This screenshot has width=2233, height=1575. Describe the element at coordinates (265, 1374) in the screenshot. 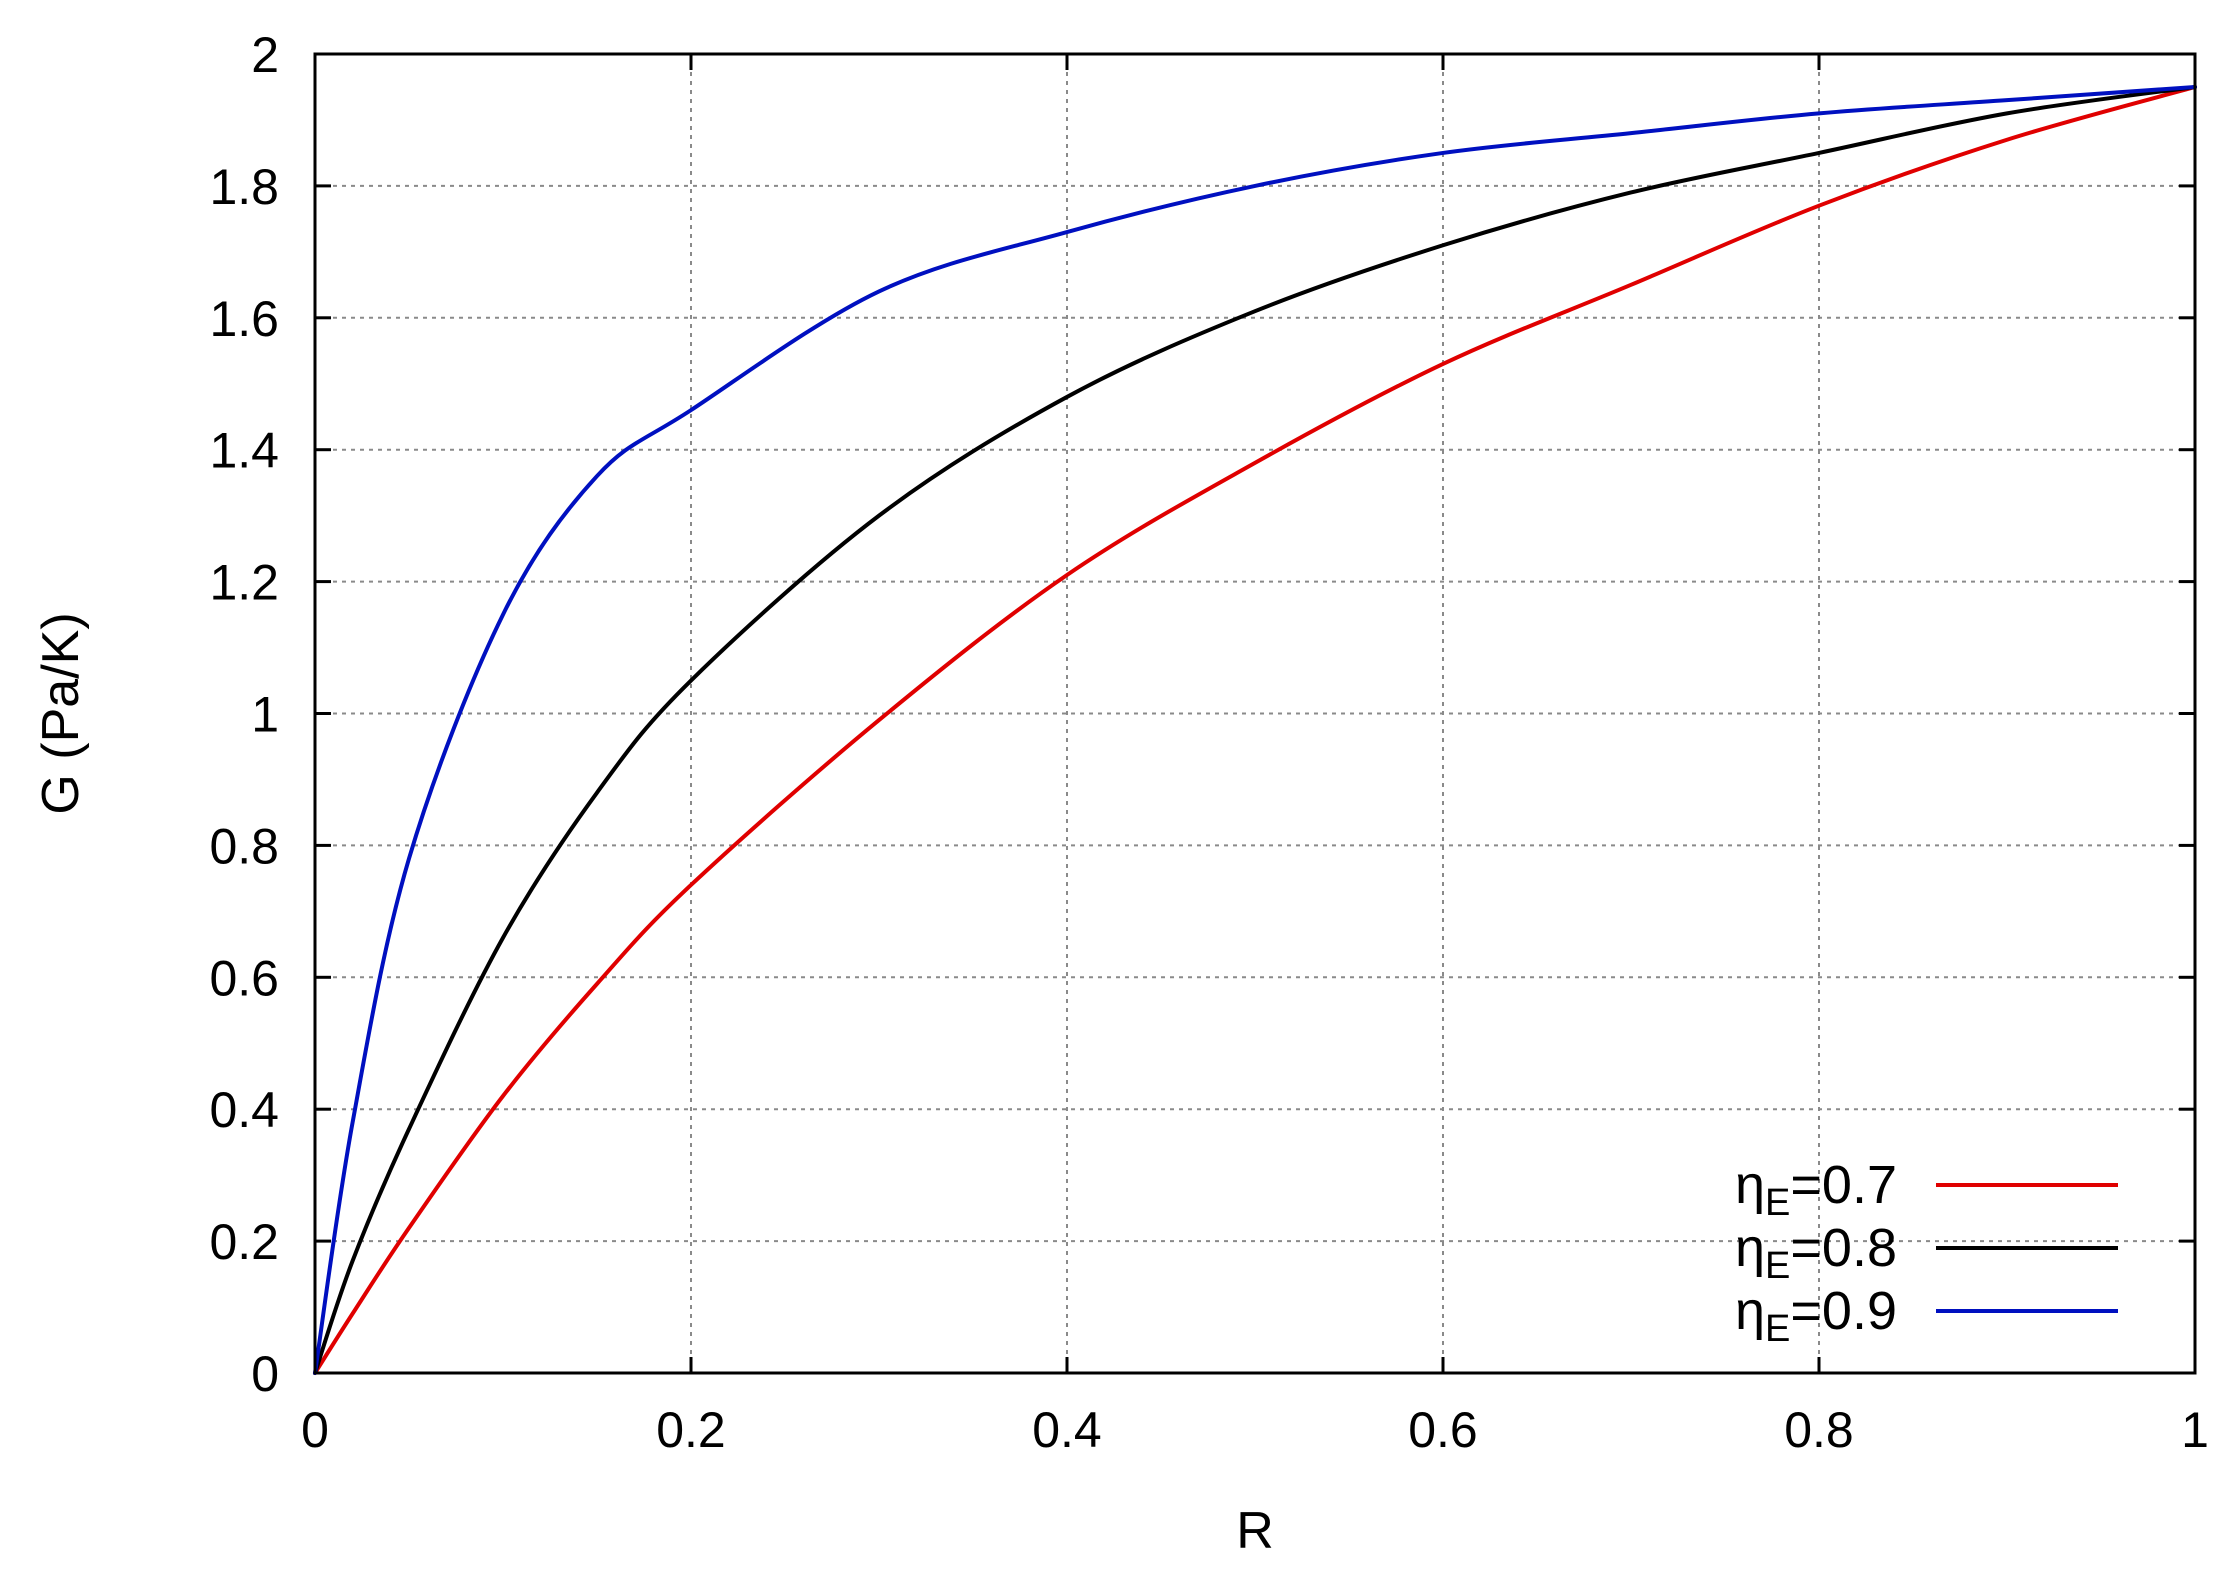

I see `y-tick-label: 0` at that location.